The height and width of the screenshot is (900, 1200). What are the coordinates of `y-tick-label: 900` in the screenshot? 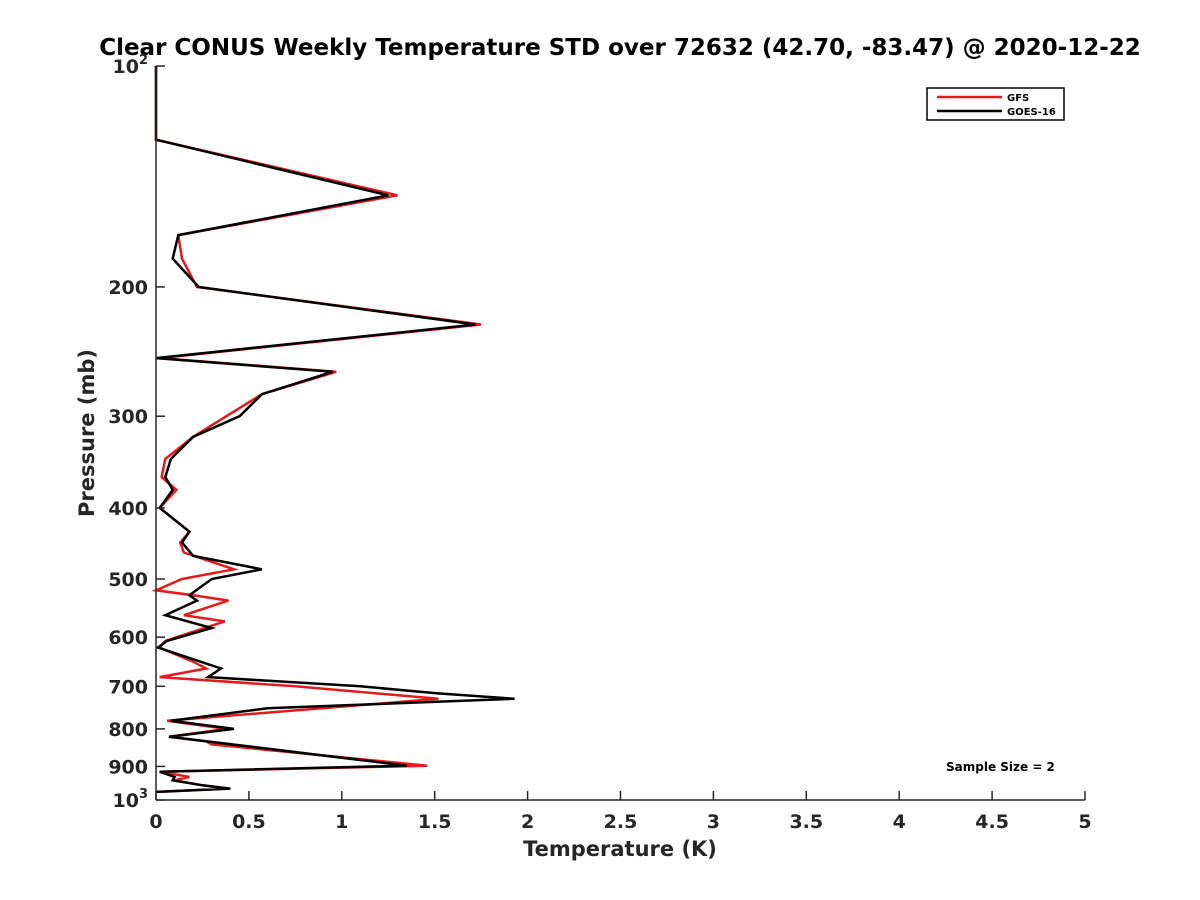 It's located at (128, 767).